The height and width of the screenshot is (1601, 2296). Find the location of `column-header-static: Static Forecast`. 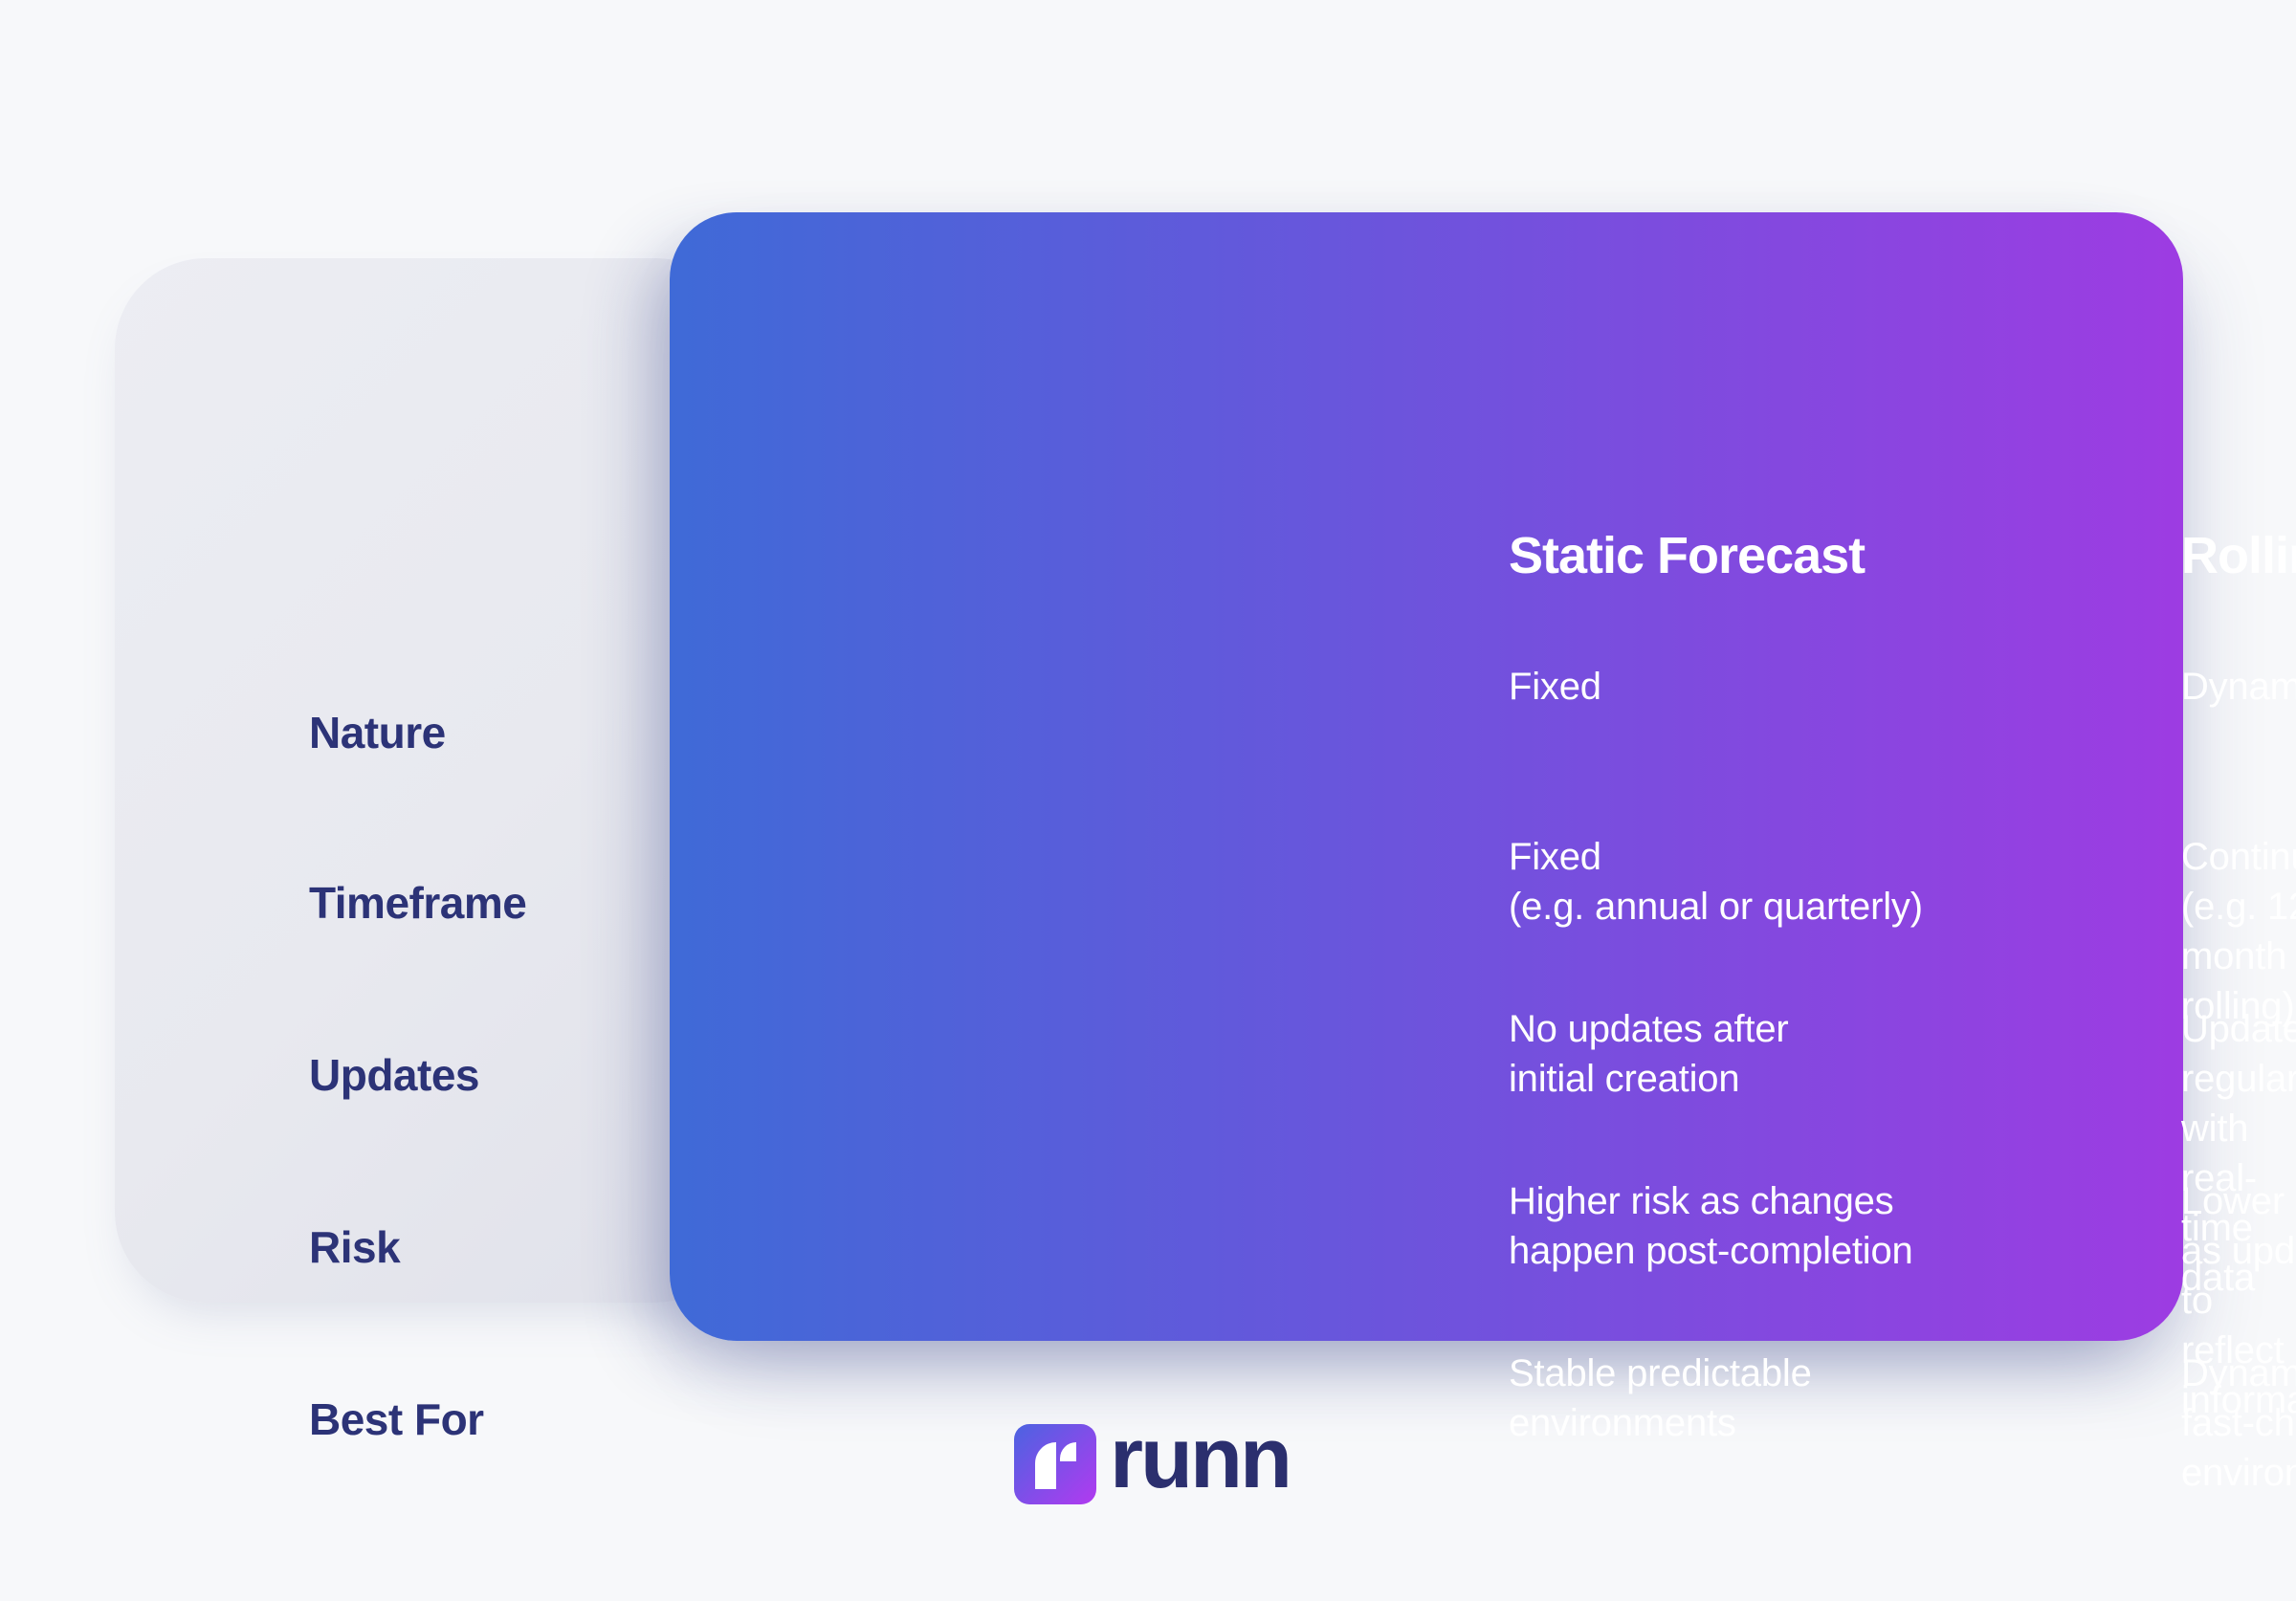

column-header-static: Static Forecast is located at coordinates (1688, 556).